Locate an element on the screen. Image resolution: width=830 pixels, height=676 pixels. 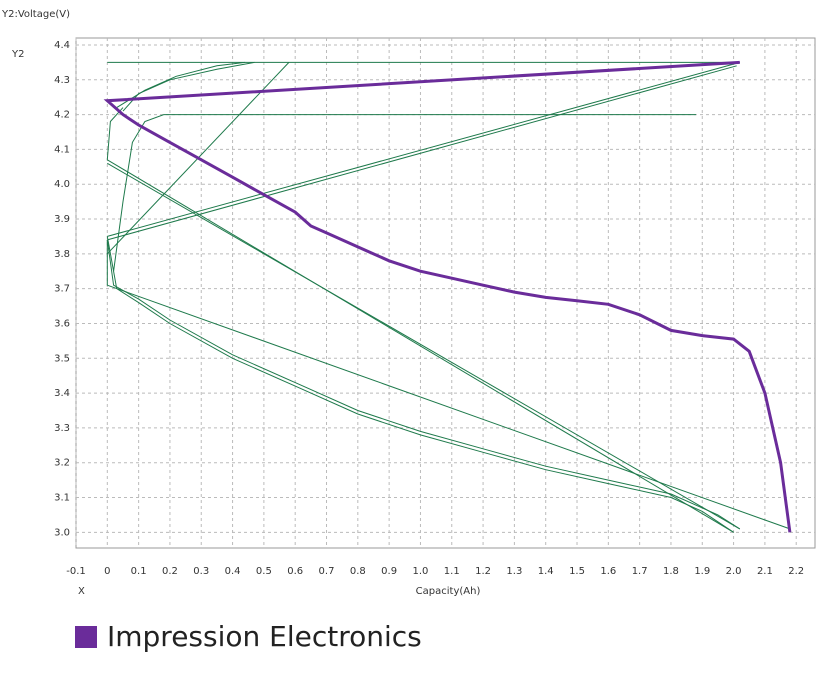
y-tick-label: 3.3 is located at coordinates (62, 428).